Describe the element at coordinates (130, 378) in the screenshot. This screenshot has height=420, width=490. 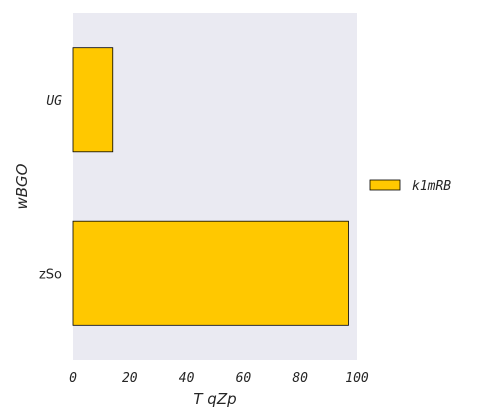
I see `x-tick-label: 20` at that location.